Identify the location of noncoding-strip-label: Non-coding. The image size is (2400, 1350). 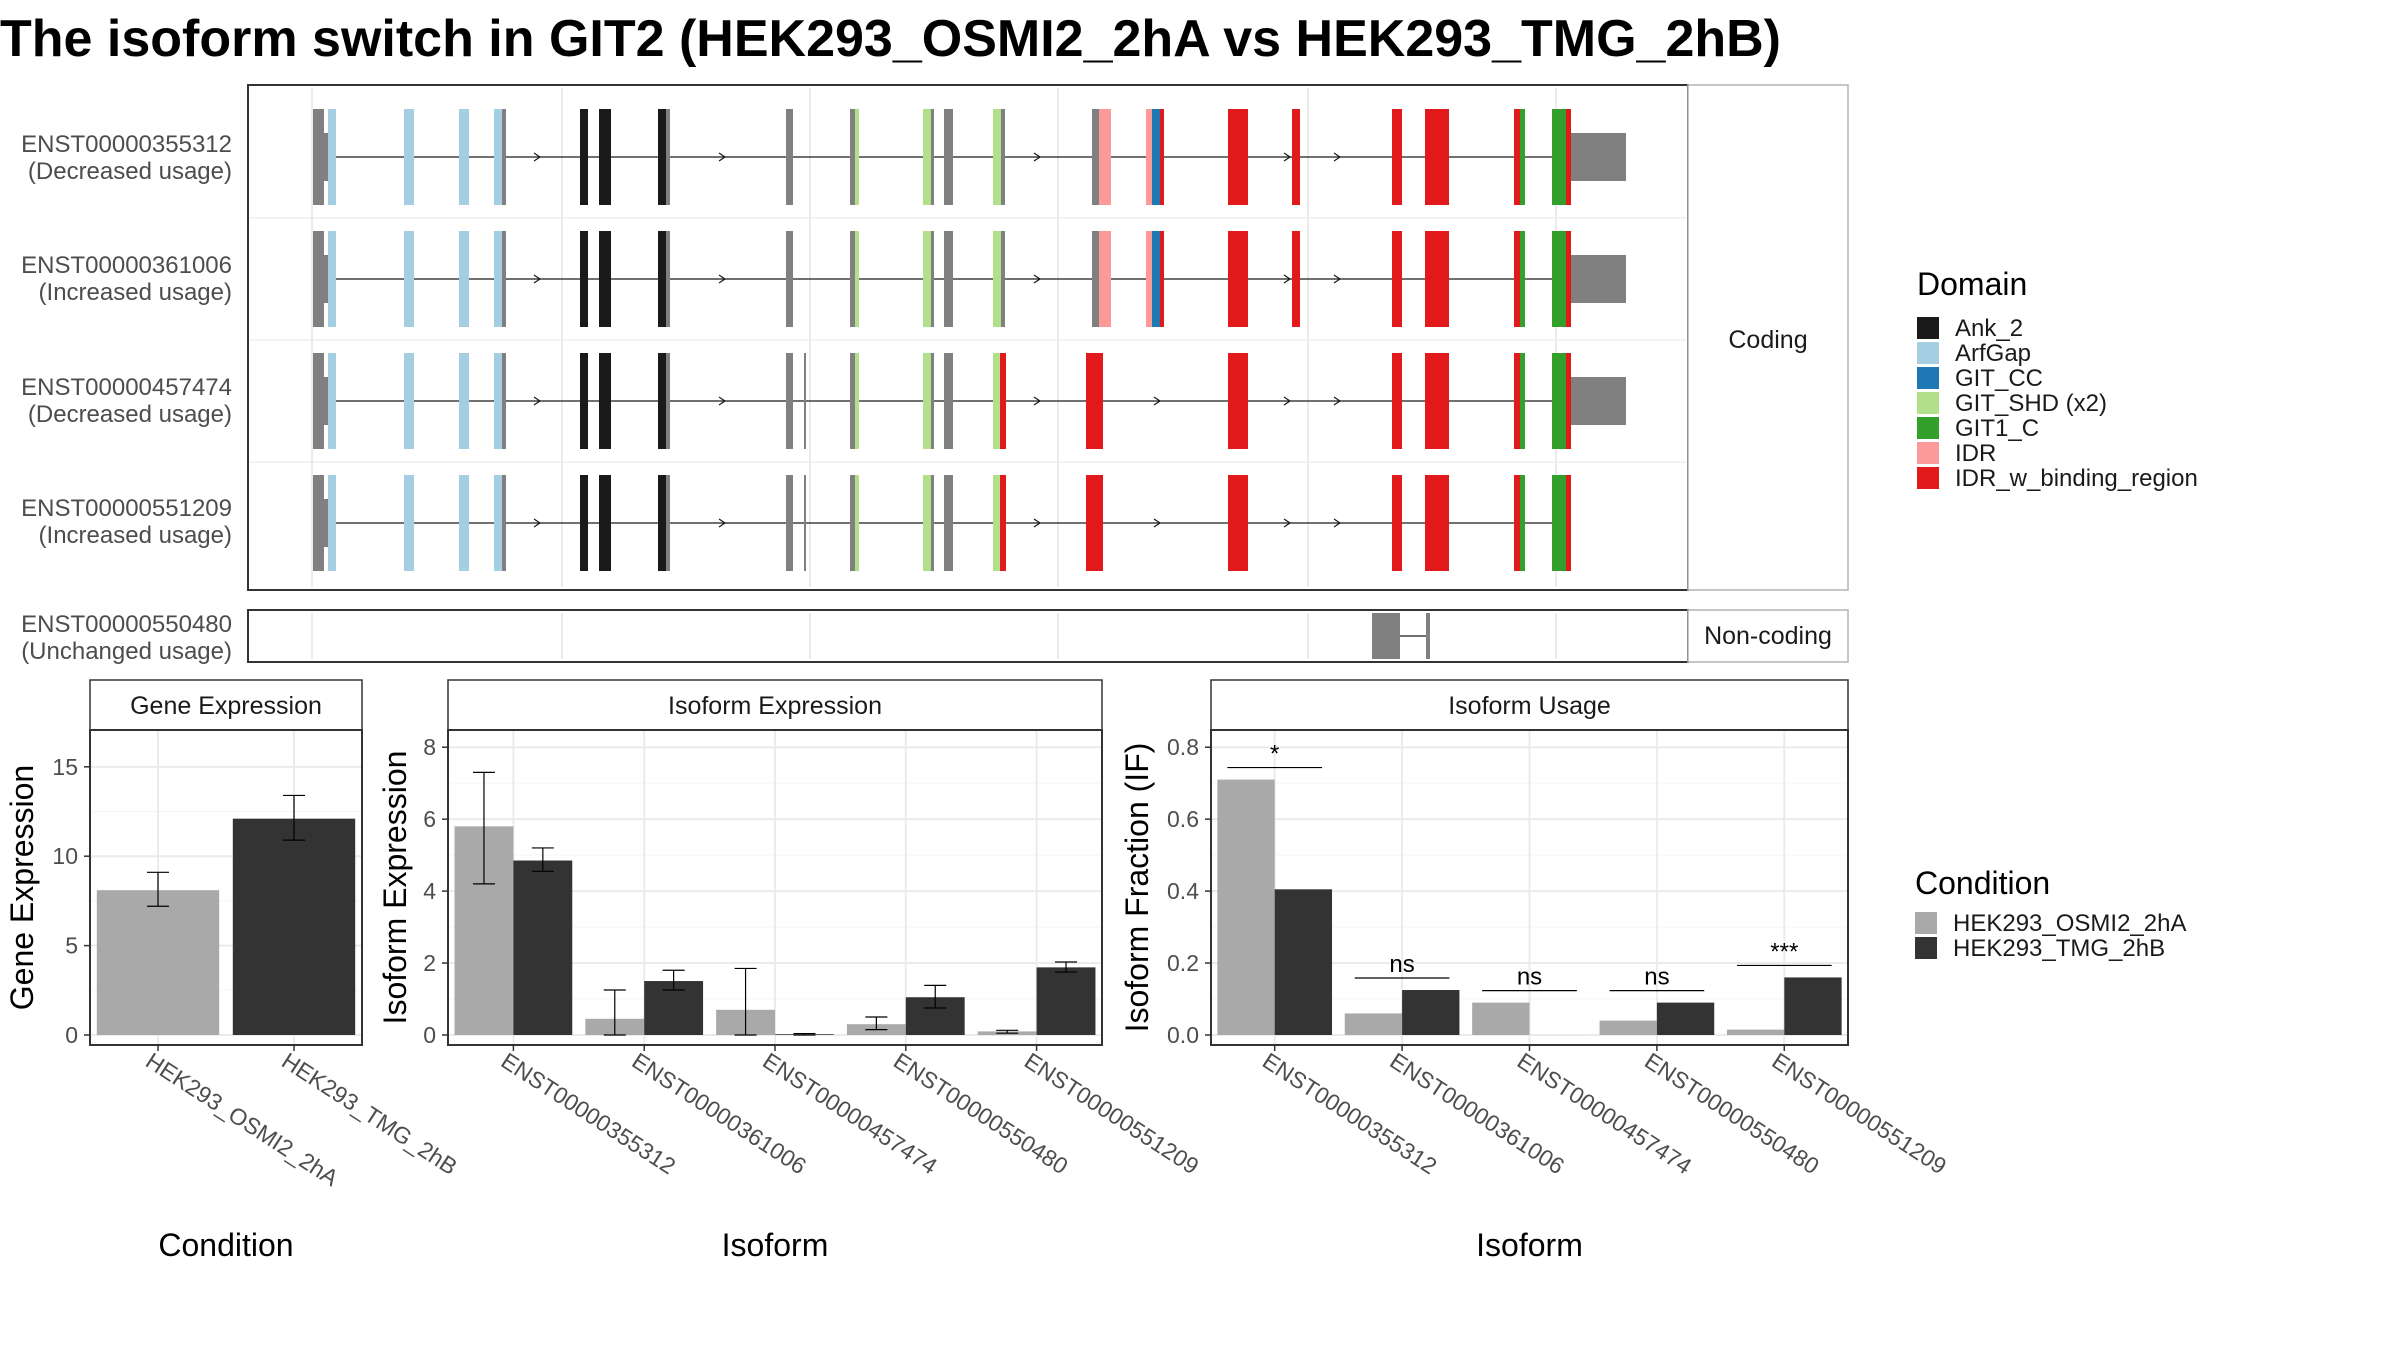
(1768, 636).